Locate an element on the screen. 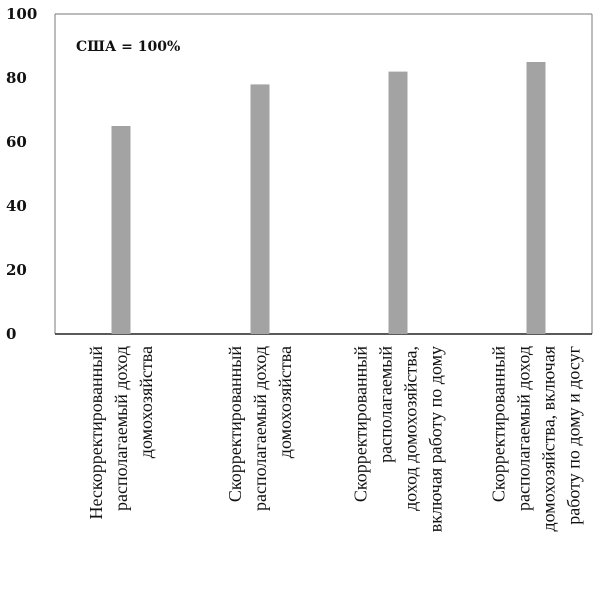  y-axis-ticks: 0 20 40 60 80 100 is located at coordinates (21, 174).